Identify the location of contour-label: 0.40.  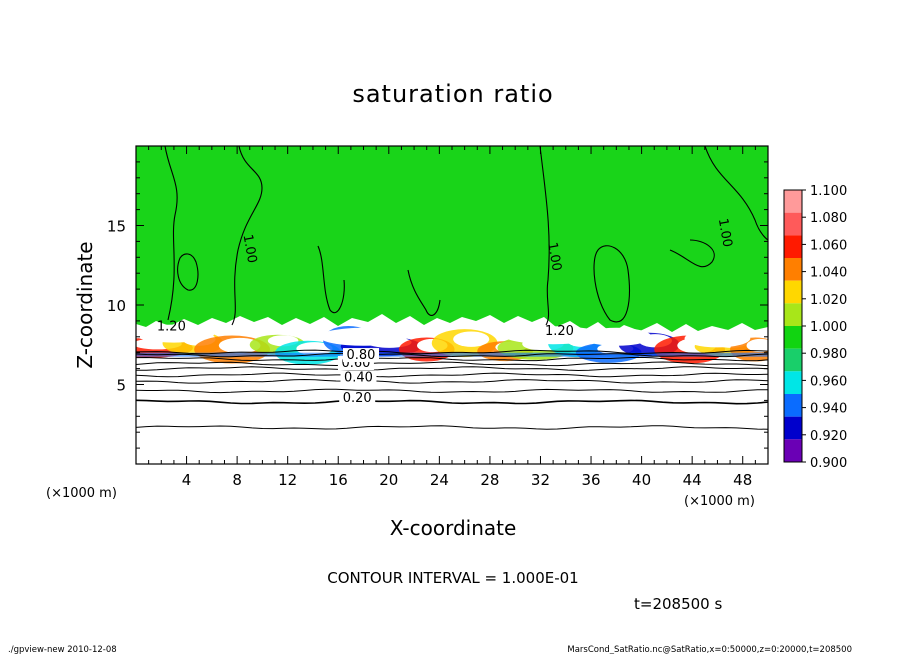
(358, 377).